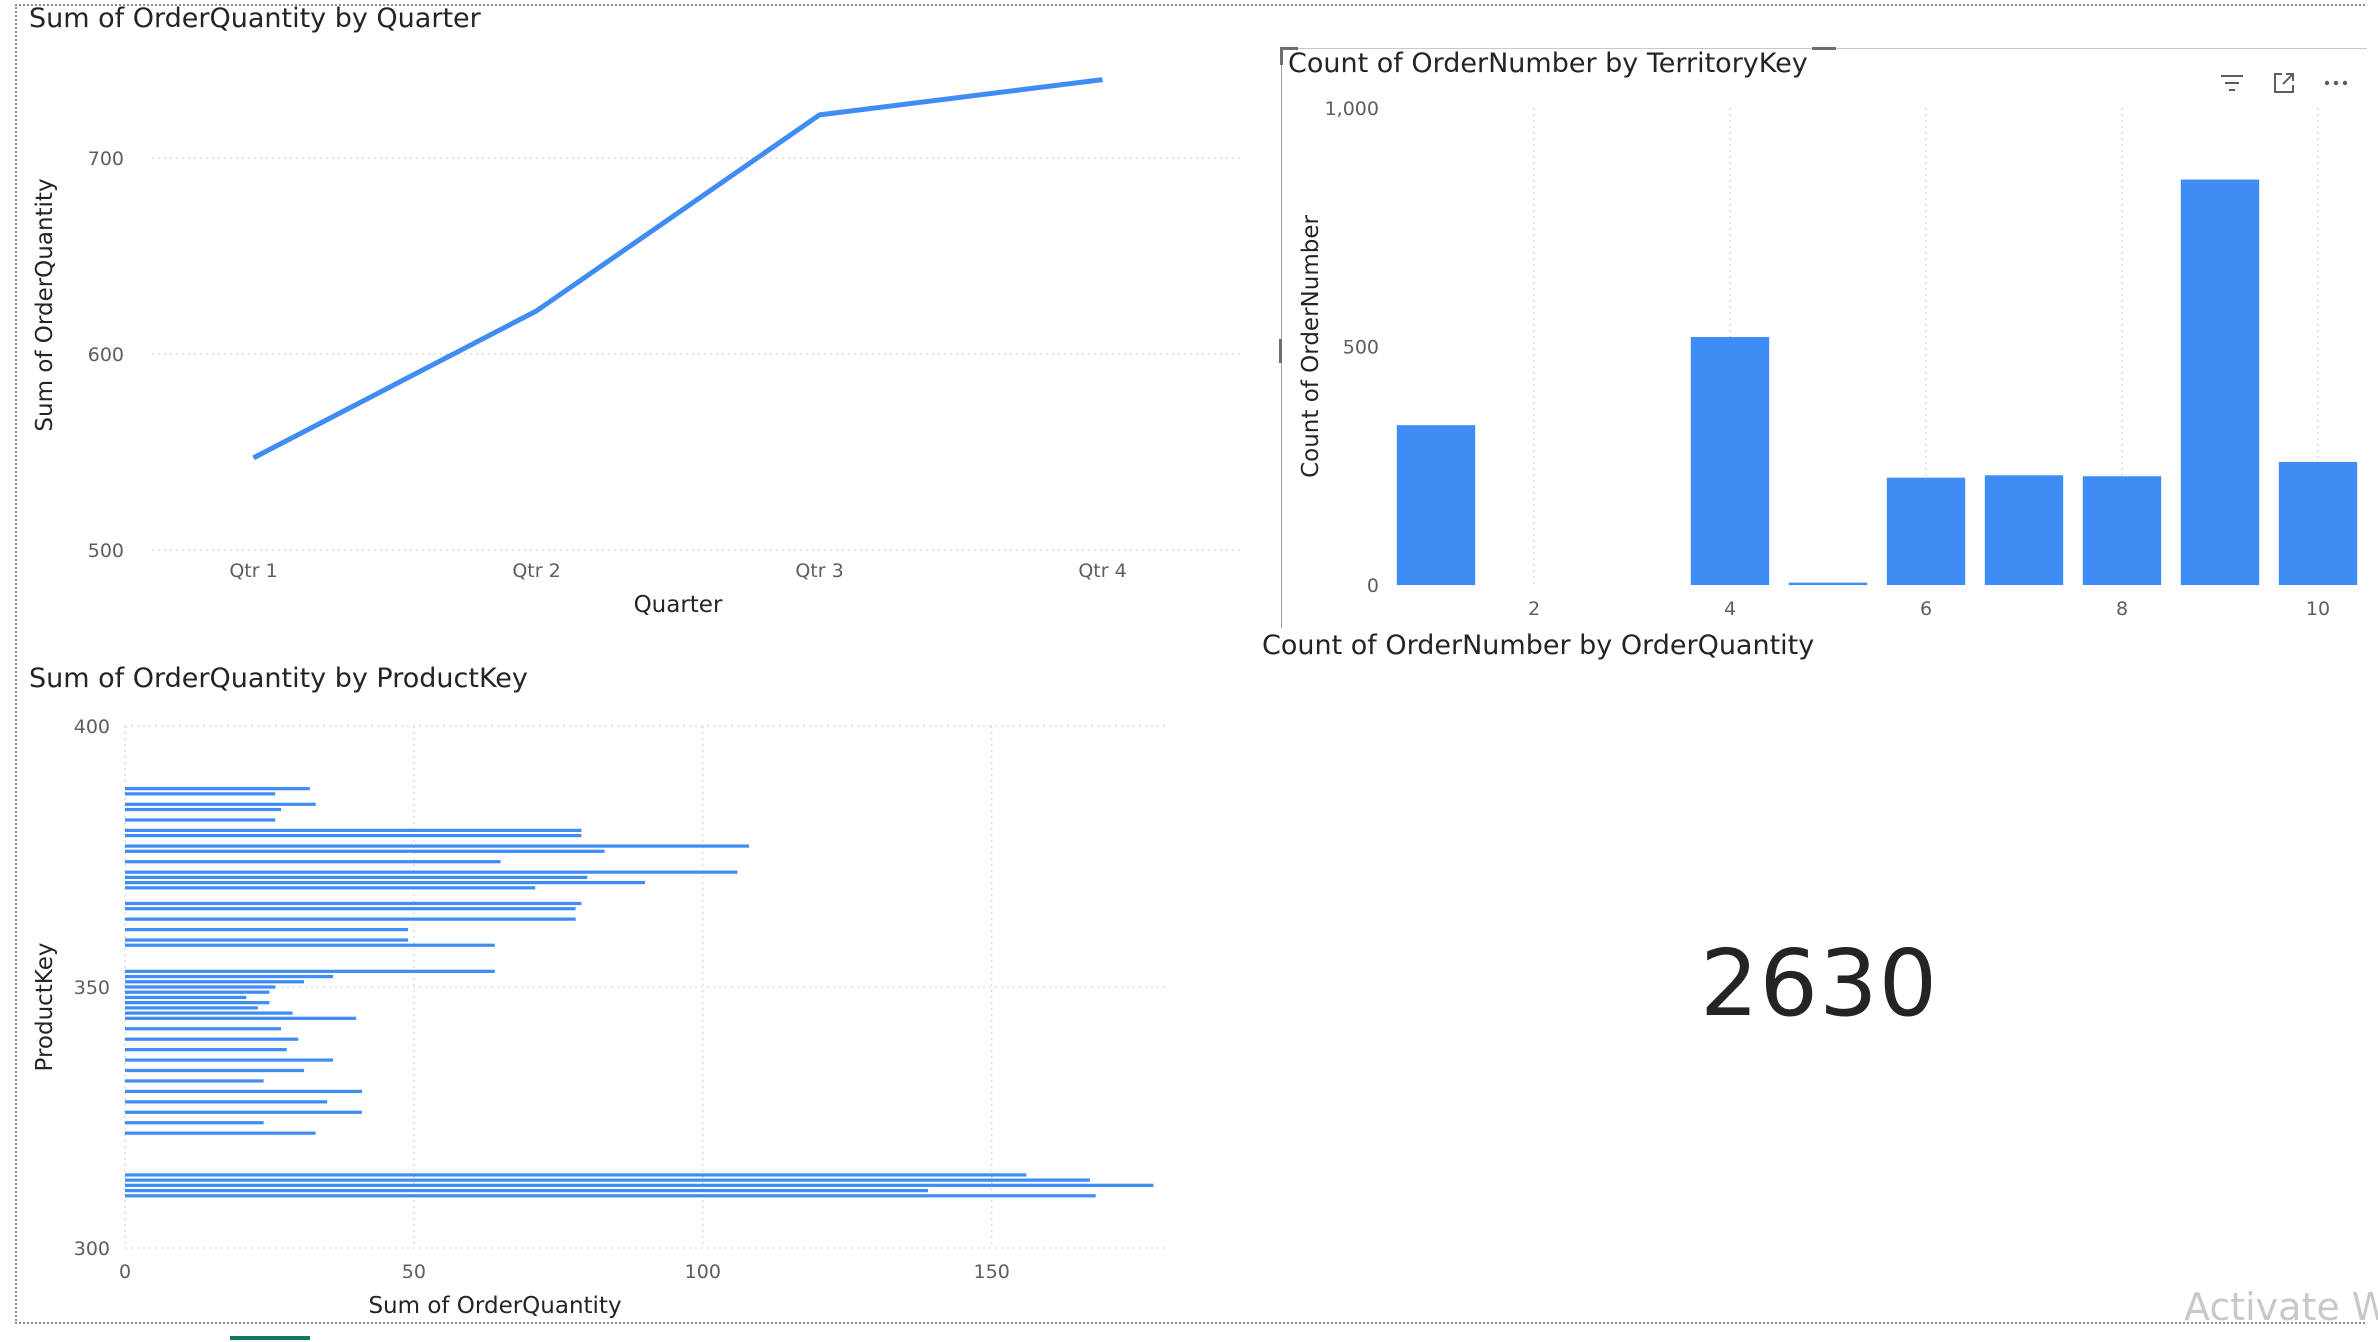  Describe the element at coordinates (1102, 571) in the screenshot. I see `x-tick-label: Qtr 4` at that location.